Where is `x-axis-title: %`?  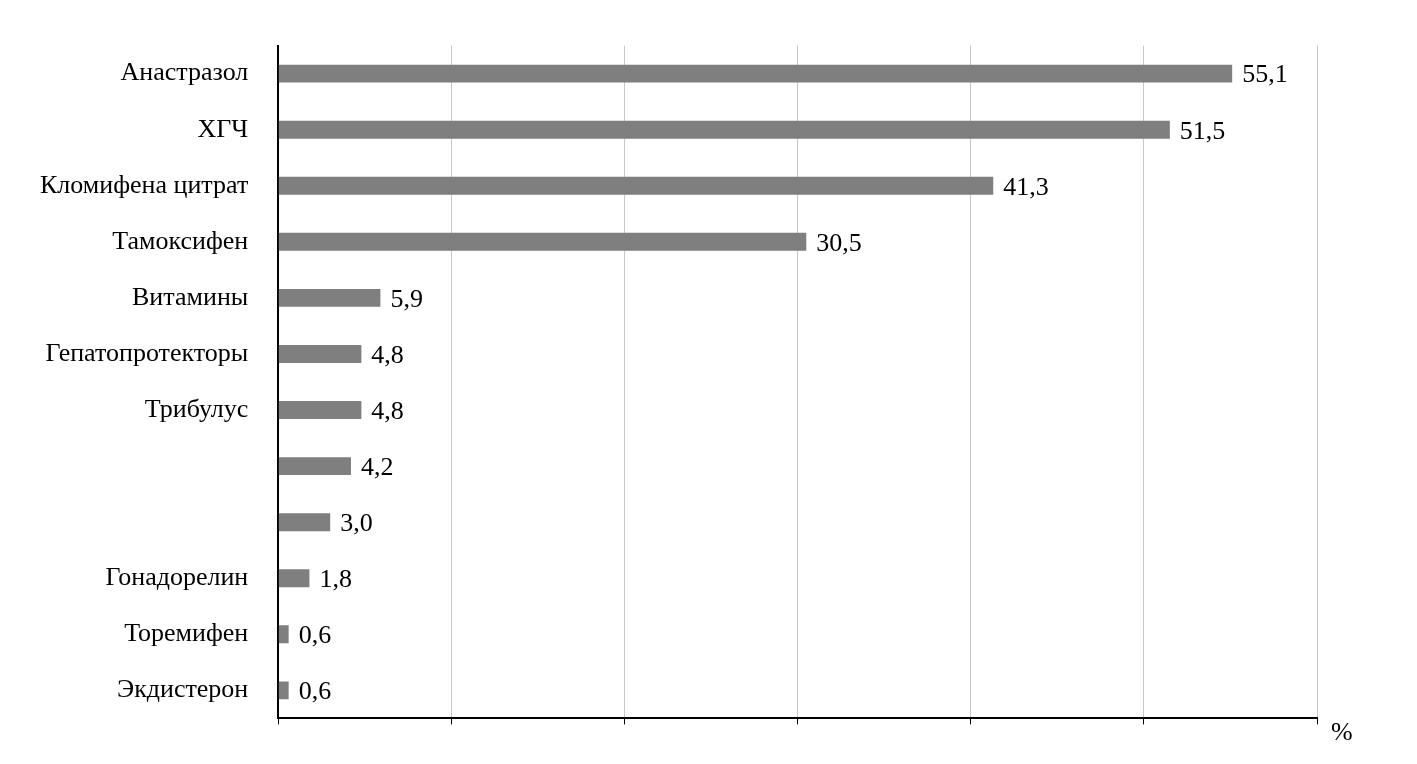 x-axis-title: % is located at coordinates (1342, 732).